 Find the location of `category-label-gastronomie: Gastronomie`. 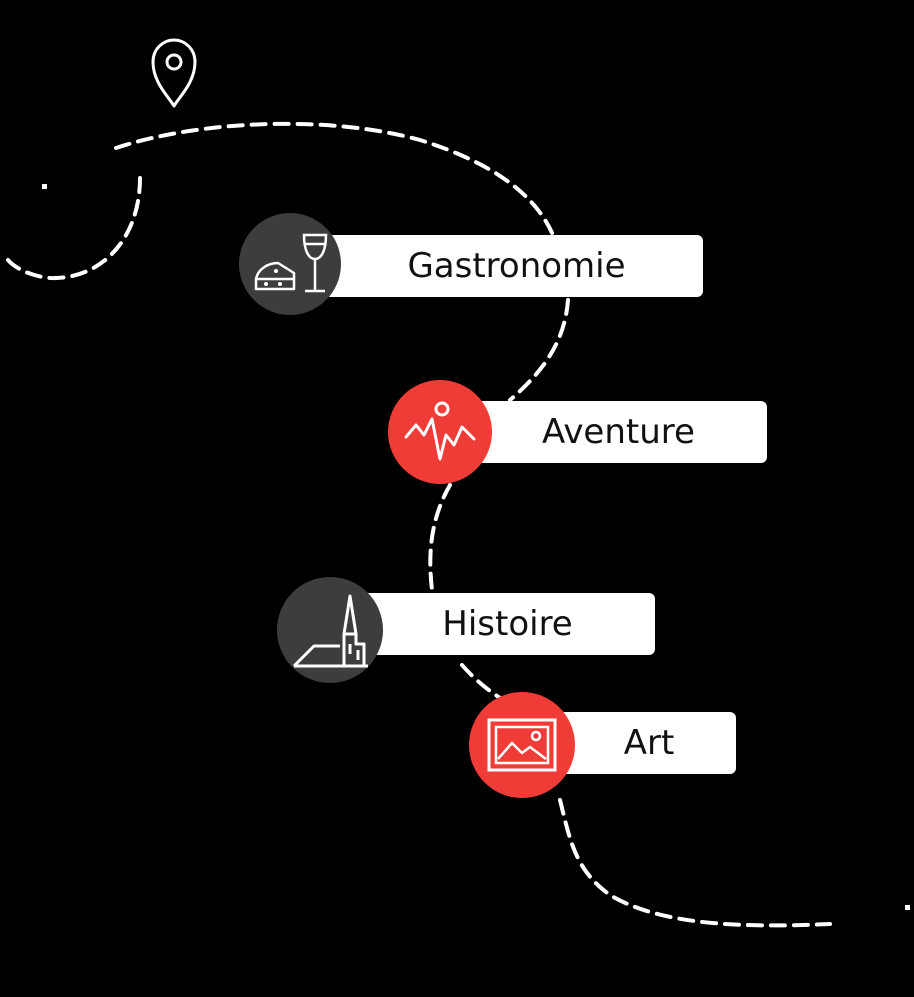

category-label-gastronomie: Gastronomie is located at coordinates (496, 266).